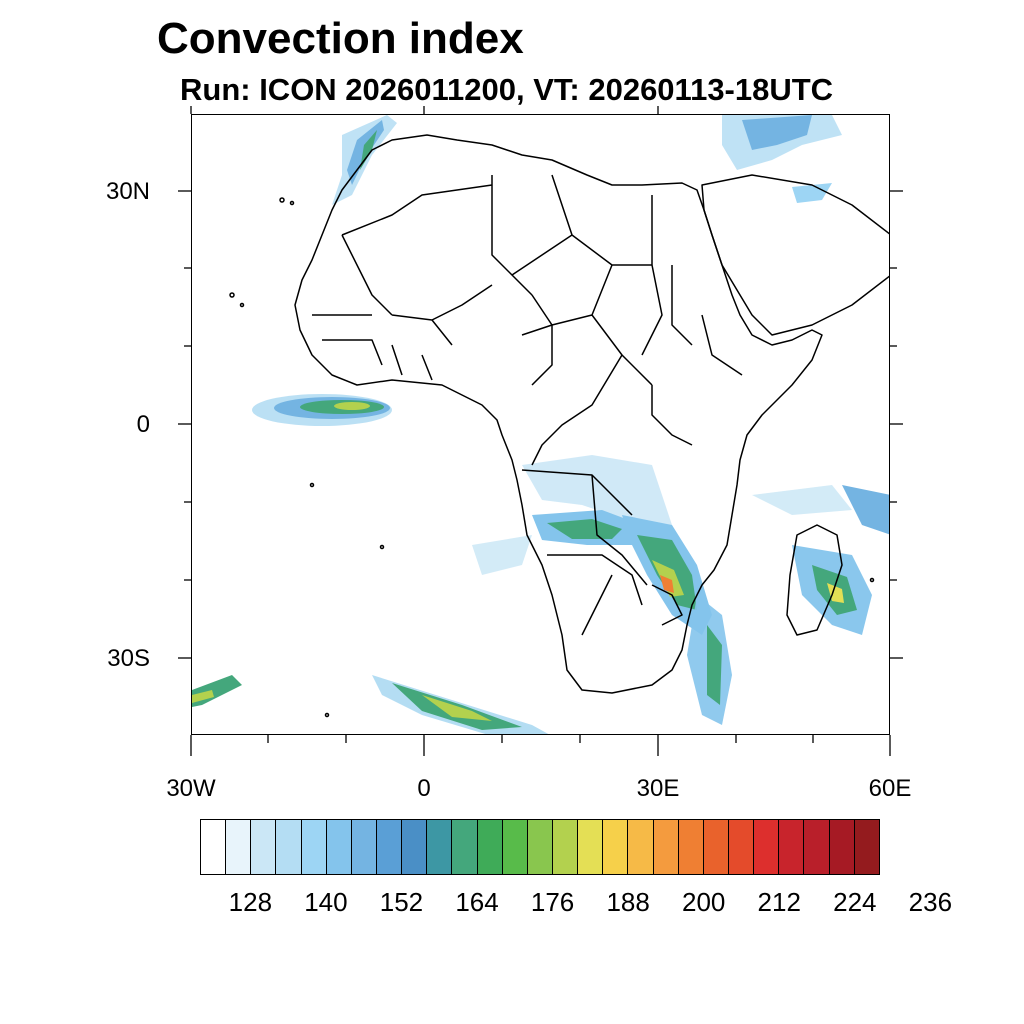 Image resolution: width=1024 pixels, height=1024 pixels. I want to click on lon-label-30e: 30E, so click(658, 788).